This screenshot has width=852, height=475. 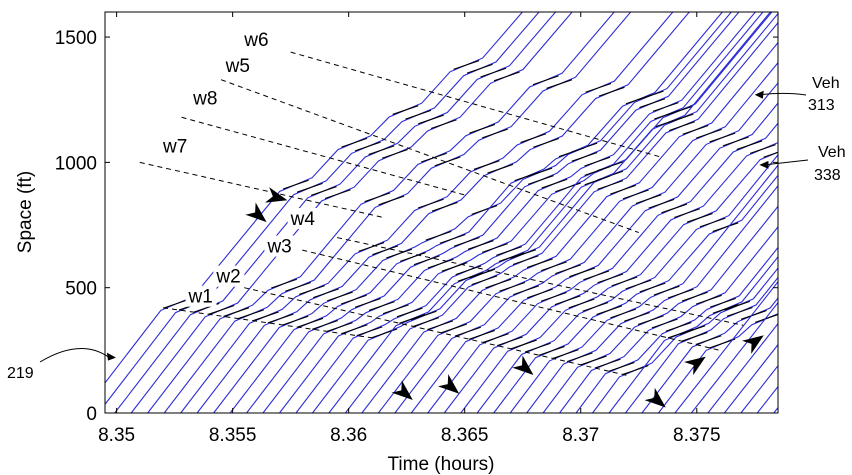 What do you see at coordinates (200, 297) in the screenshot?
I see `wave-label-w1: w1` at bounding box center [200, 297].